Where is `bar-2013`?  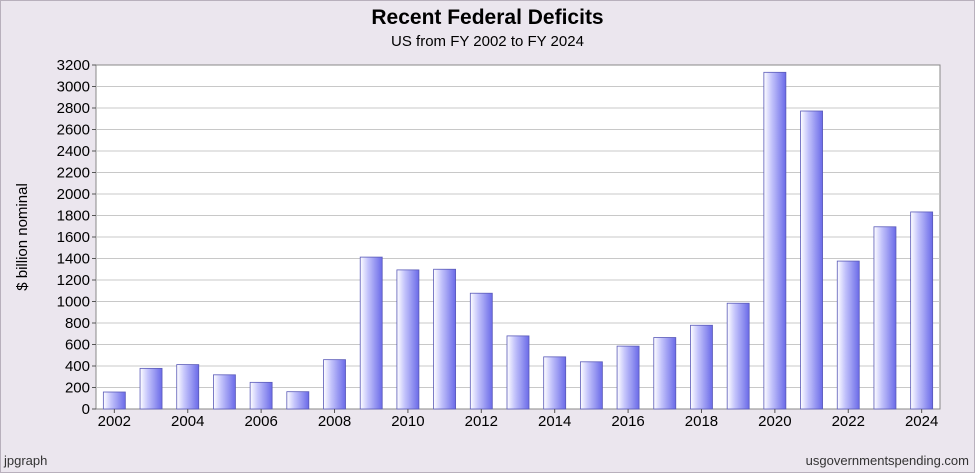 bar-2013 is located at coordinates (518, 372).